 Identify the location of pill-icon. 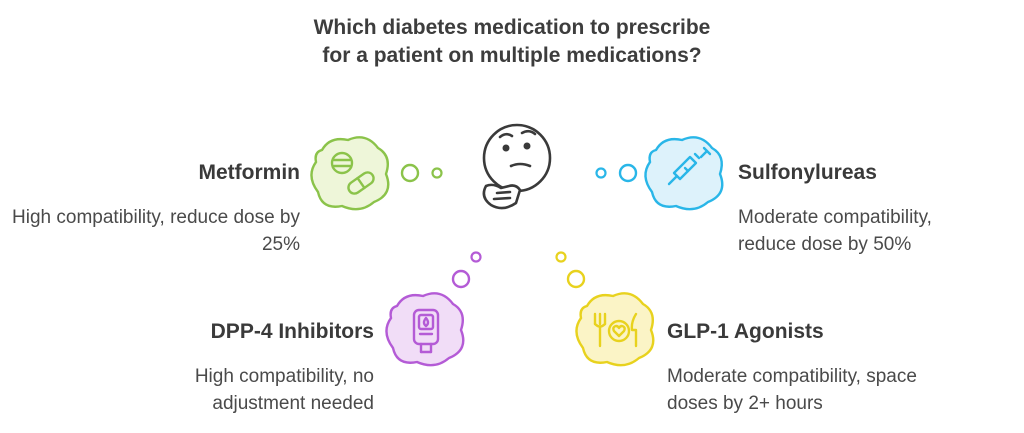
(352, 173).